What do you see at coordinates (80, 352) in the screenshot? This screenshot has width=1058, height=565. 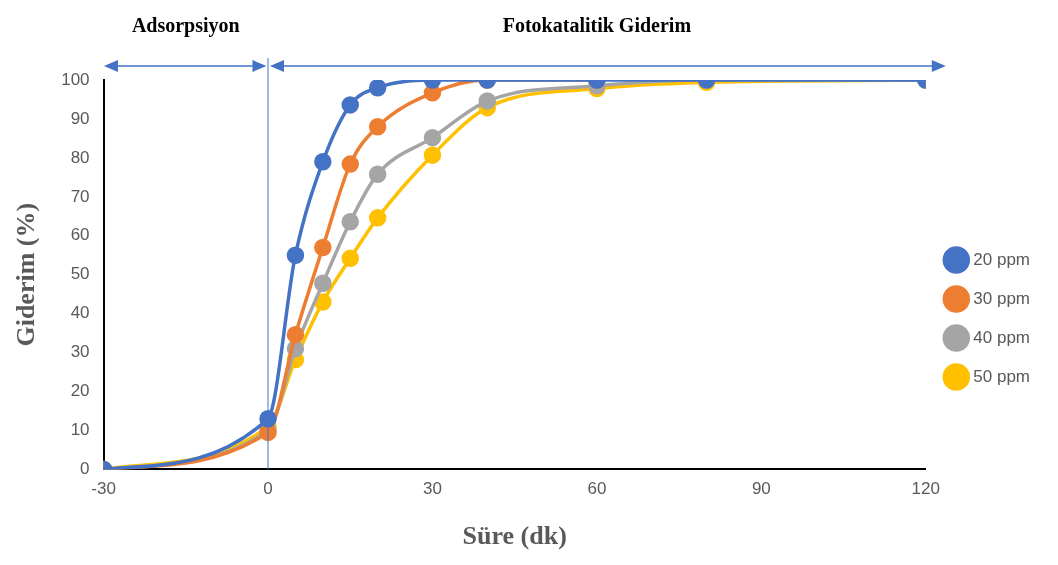 I see `y-tick-label: 30` at bounding box center [80, 352].